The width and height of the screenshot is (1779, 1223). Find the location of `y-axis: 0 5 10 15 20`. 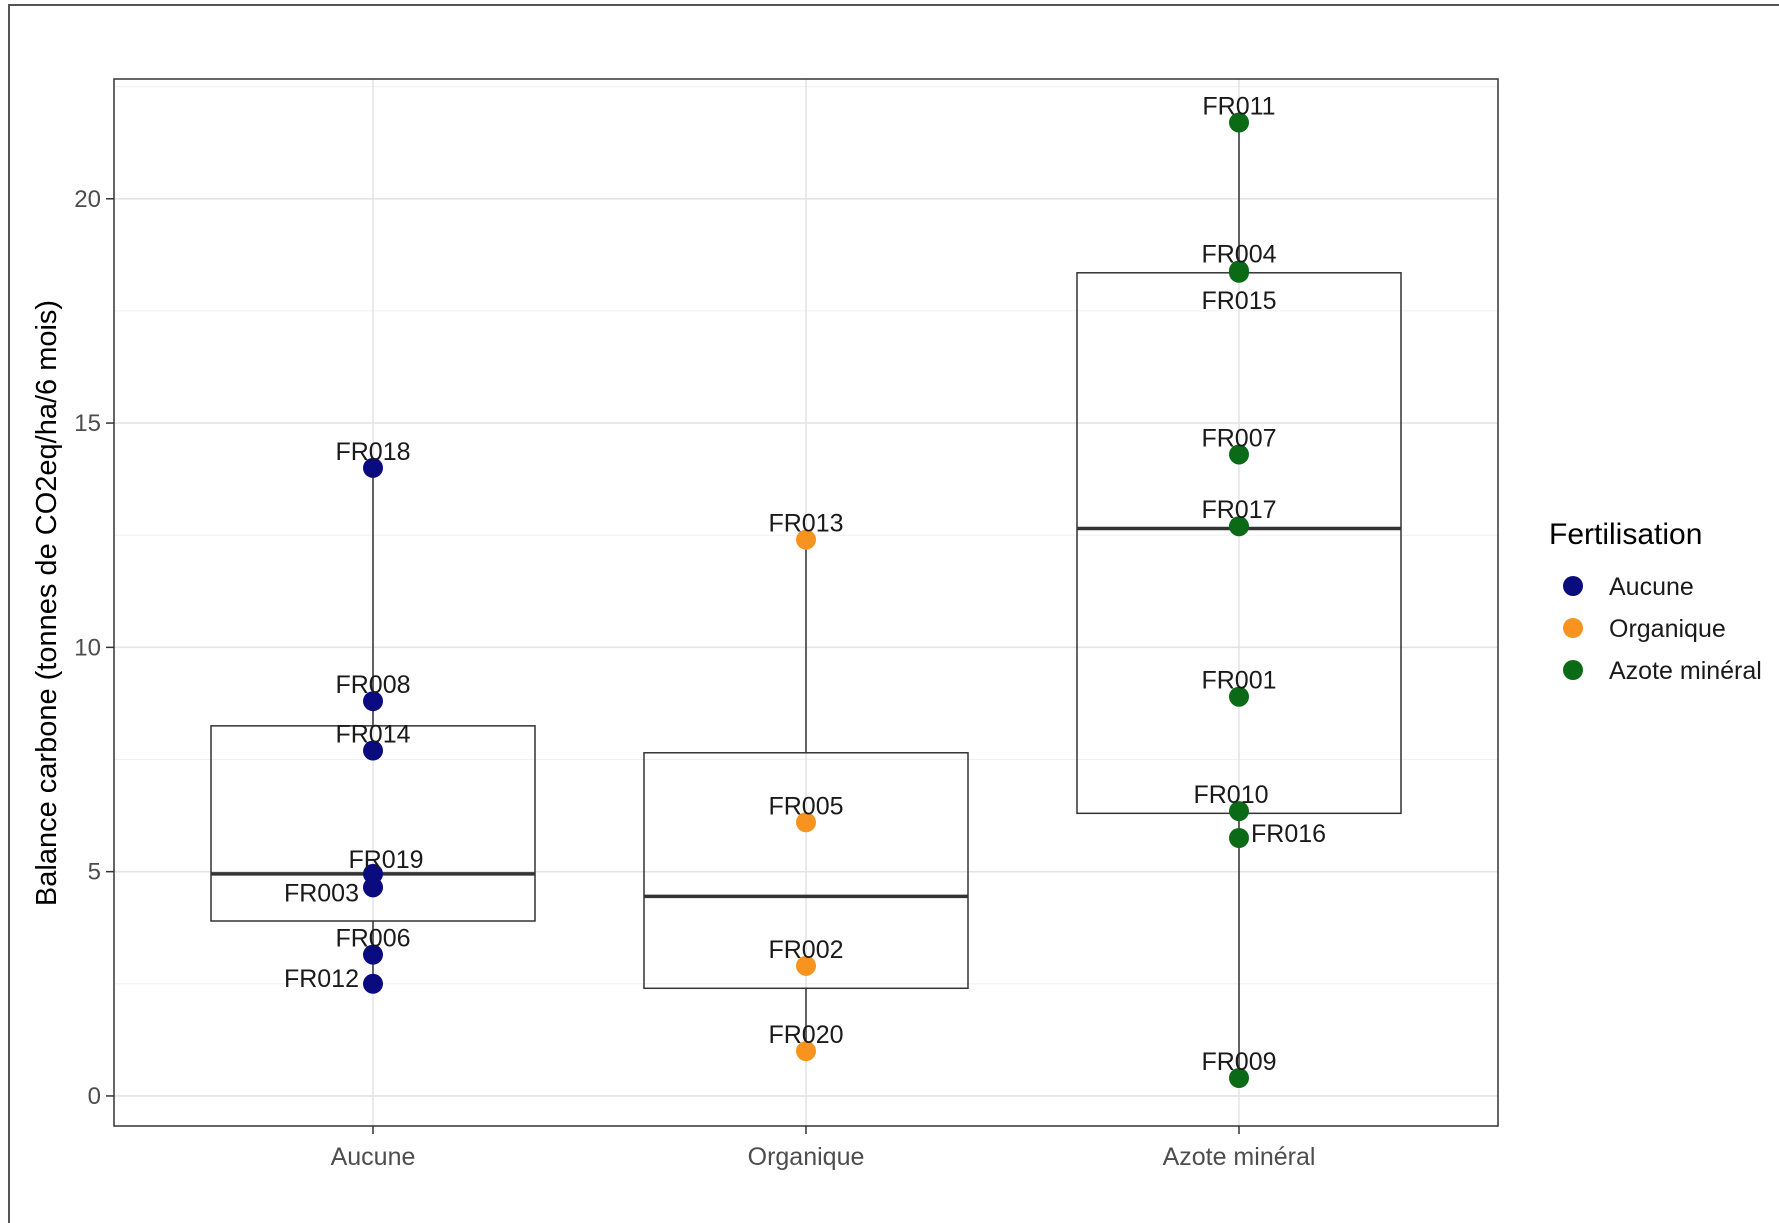

y-axis: 0 5 10 15 20 is located at coordinates (94, 648).